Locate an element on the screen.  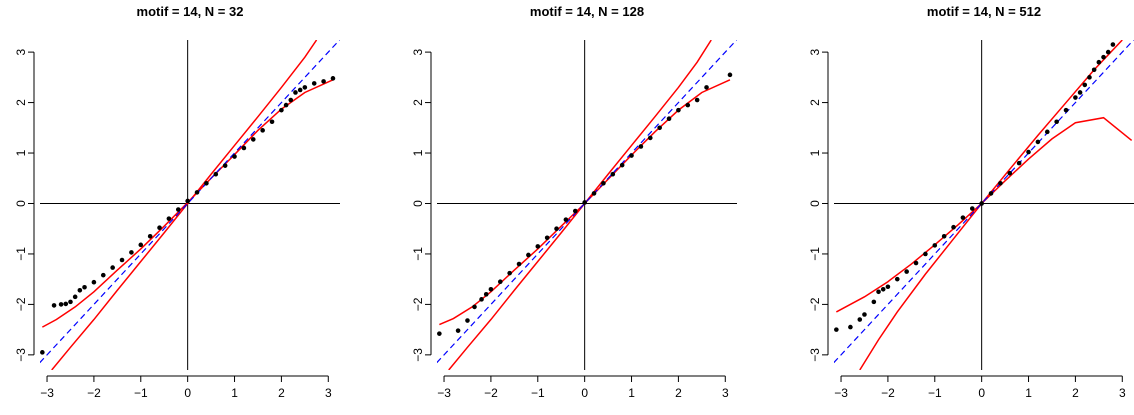
chart-title: motif = 14, N = 32 is located at coordinates (190, 11).